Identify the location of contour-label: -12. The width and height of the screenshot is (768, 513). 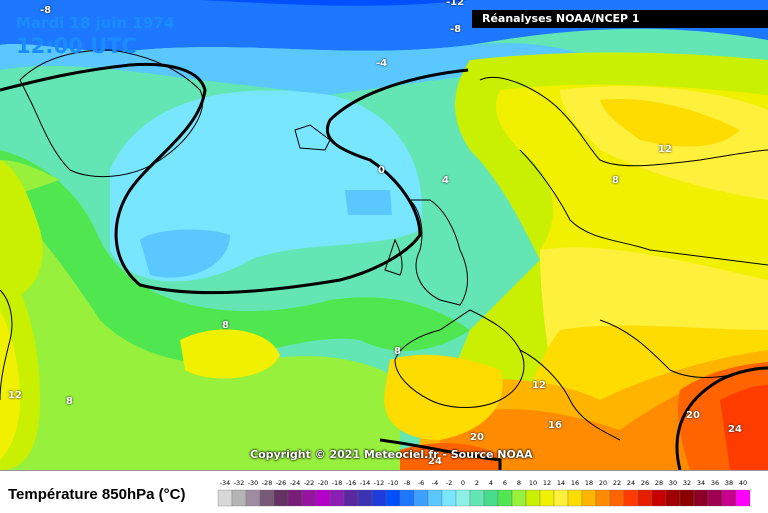
(455, 4).